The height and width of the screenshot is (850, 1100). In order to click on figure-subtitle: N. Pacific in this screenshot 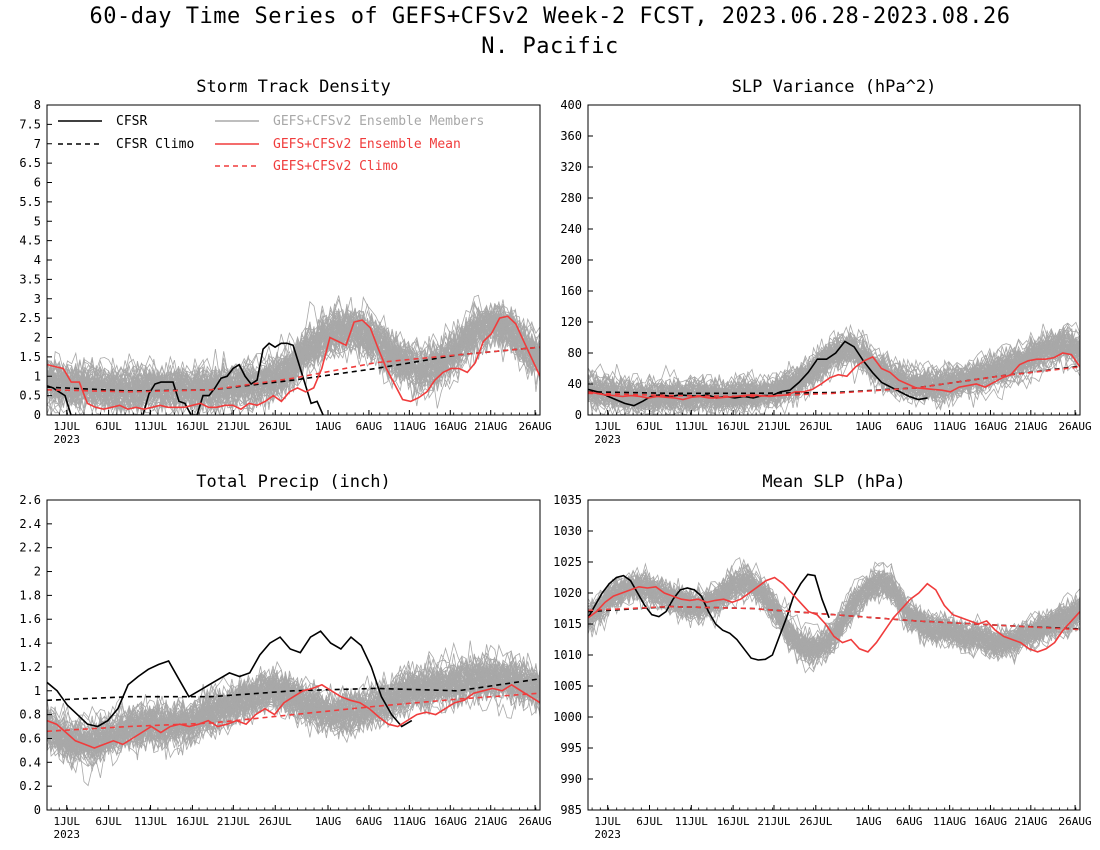, I will do `click(550, 46)`.